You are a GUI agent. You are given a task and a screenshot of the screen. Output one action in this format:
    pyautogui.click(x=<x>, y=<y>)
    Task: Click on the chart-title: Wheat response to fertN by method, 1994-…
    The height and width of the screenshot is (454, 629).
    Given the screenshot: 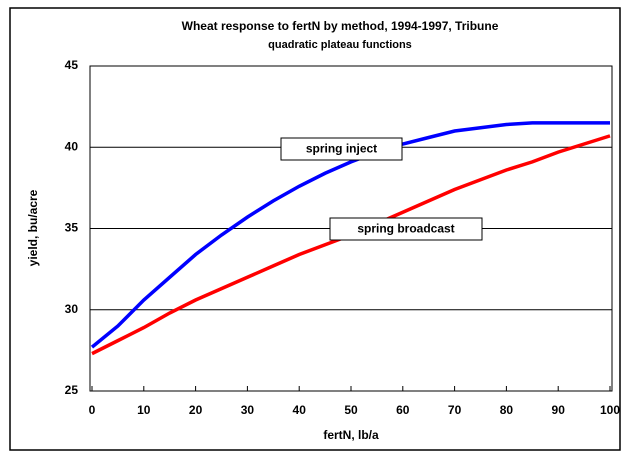 What is the action you would take?
    pyautogui.click(x=340, y=26)
    